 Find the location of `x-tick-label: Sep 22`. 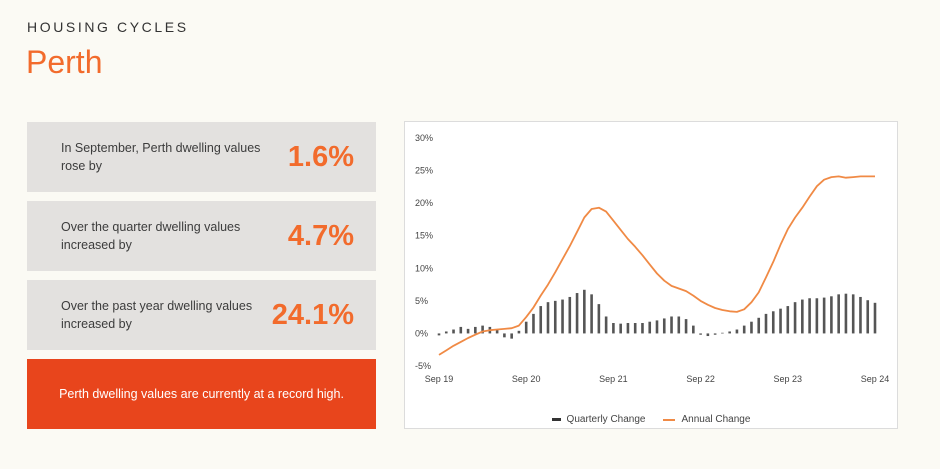

x-tick-label: Sep 22 is located at coordinates (700, 379).